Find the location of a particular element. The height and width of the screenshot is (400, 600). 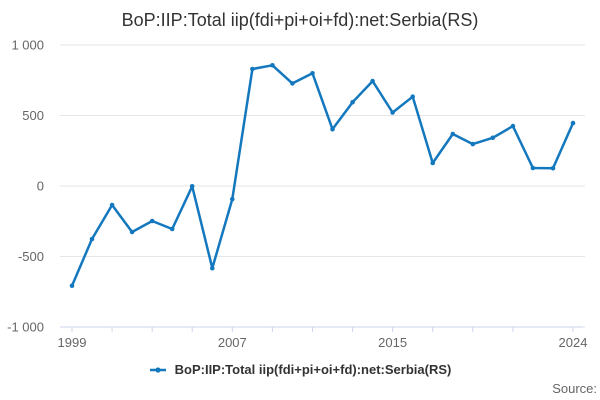

legend-series-marker-icon is located at coordinates (157, 369).